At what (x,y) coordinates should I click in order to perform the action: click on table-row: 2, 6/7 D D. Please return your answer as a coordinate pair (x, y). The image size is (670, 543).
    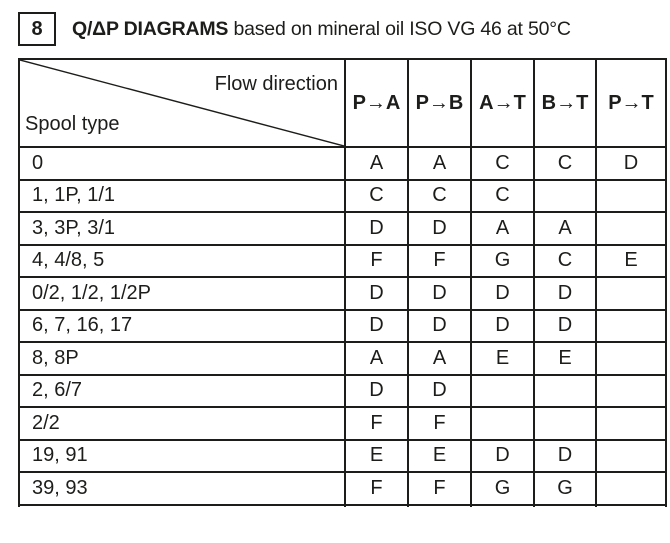
    Looking at the image, I should click on (342, 390).